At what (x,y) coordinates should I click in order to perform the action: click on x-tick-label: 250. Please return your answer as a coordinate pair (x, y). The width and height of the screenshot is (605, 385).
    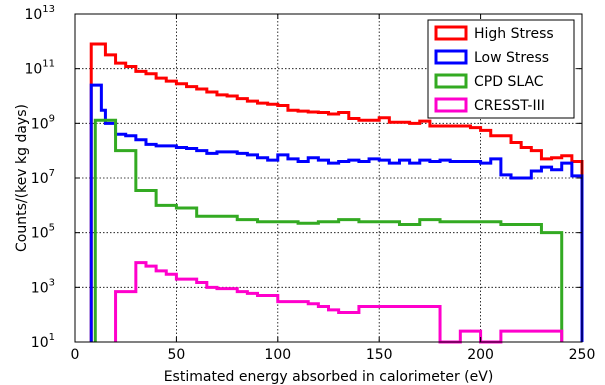
    Looking at the image, I should click on (582, 355).